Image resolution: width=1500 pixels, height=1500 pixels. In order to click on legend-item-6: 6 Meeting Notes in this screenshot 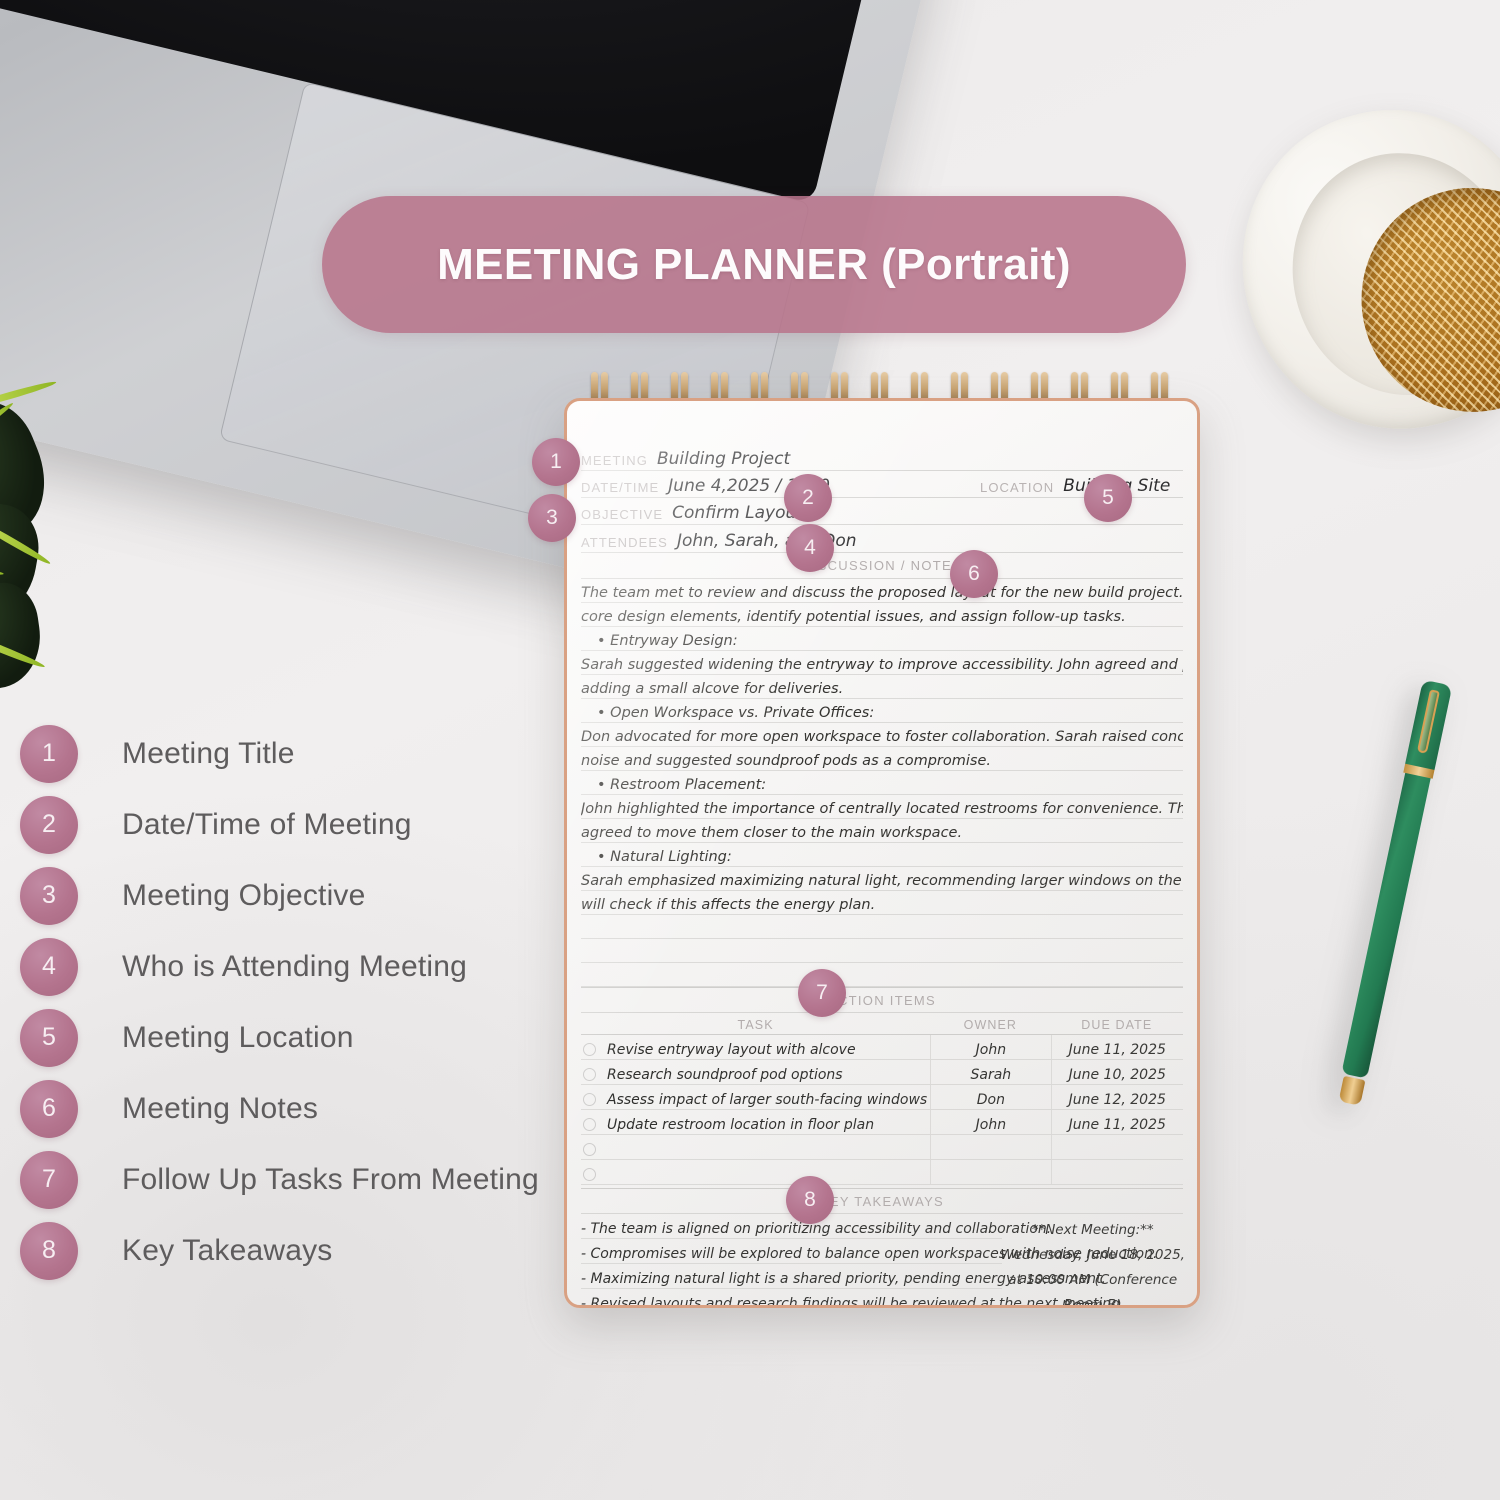, I will do `click(280, 1108)`.